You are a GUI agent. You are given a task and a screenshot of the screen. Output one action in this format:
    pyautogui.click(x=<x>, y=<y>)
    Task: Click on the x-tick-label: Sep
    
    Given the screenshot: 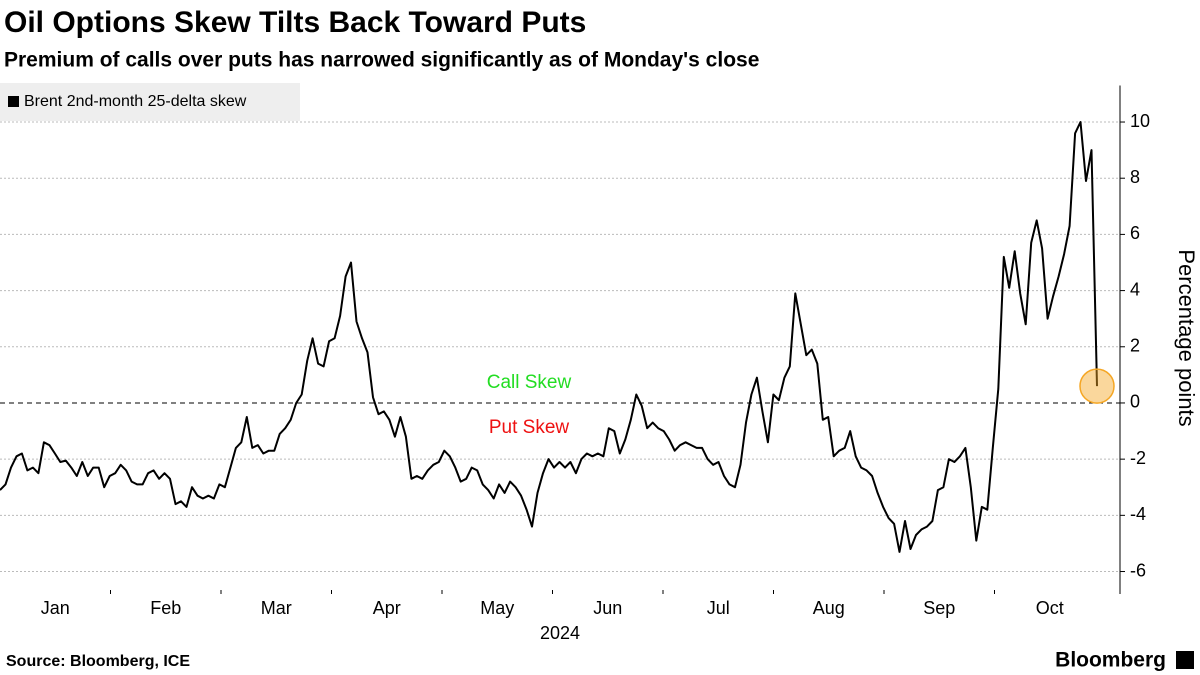 What is the action you would take?
    pyautogui.click(x=939, y=608)
    